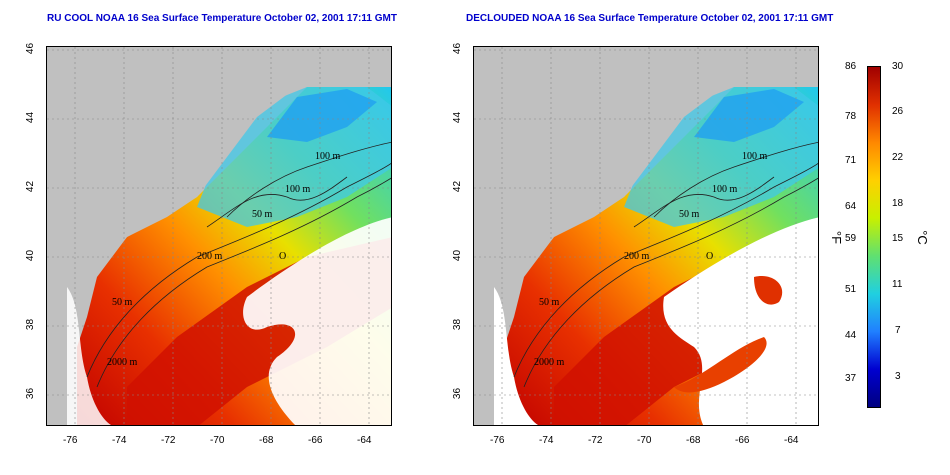 The width and height of the screenshot is (950, 475). I want to click on colorbar-tick-f: 51, so click(851, 289).